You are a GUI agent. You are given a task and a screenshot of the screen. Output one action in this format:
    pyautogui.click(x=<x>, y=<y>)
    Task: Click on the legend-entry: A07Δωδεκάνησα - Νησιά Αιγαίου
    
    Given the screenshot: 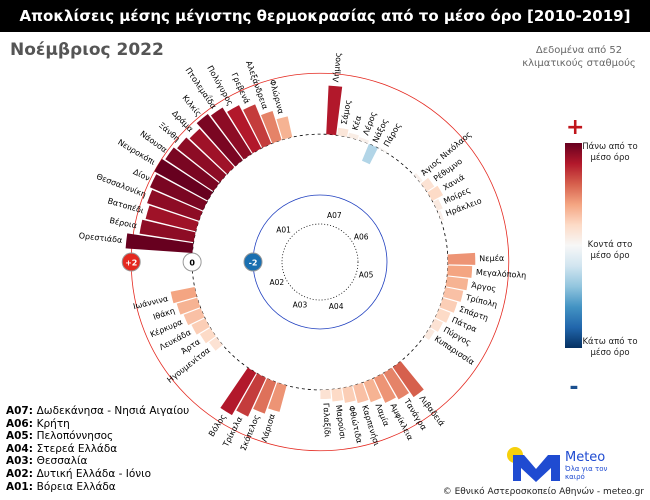 What is the action you would take?
    pyautogui.click(x=97, y=411)
    